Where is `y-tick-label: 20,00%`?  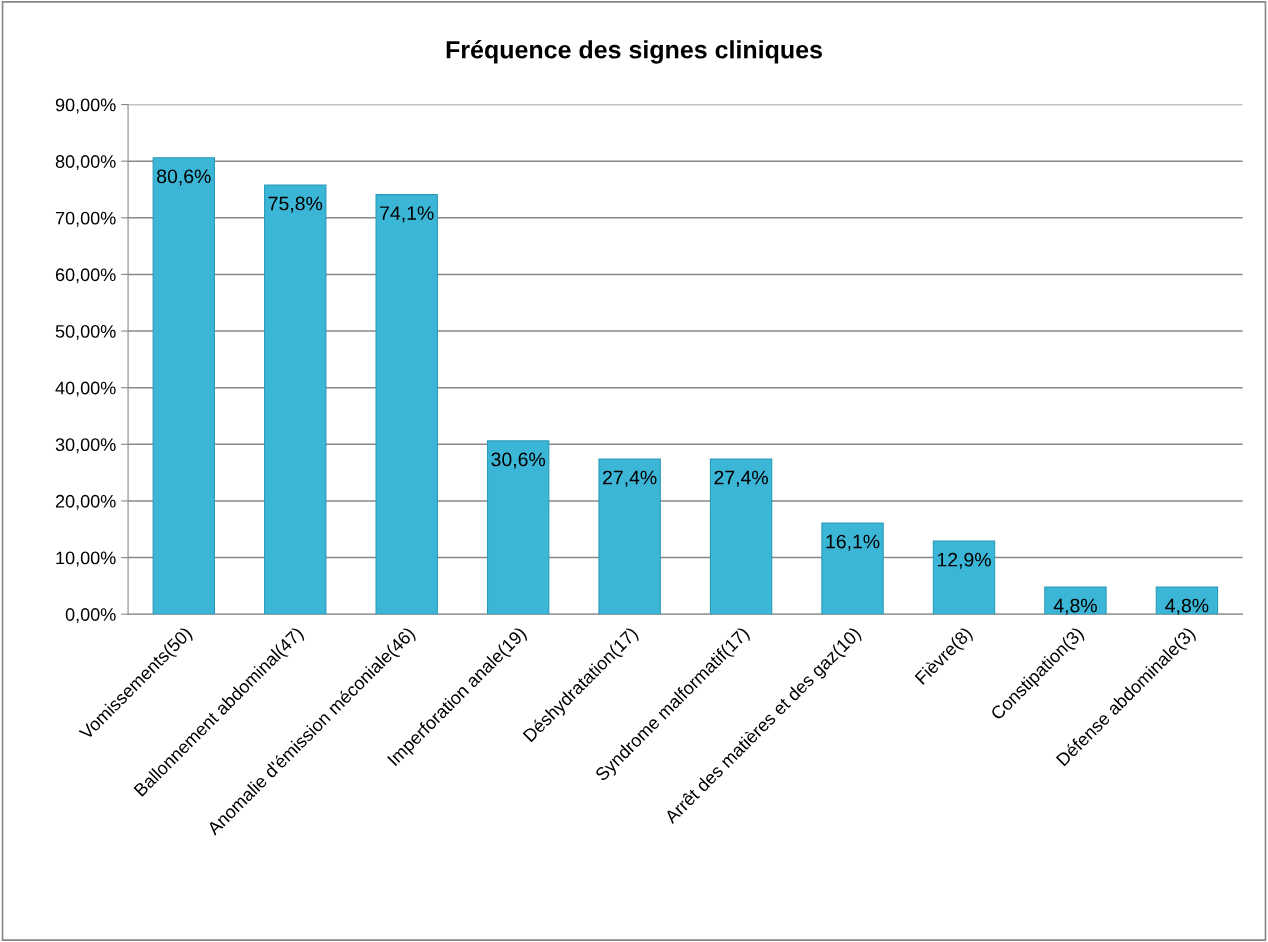 y-tick-label: 20,00% is located at coordinates (85, 502).